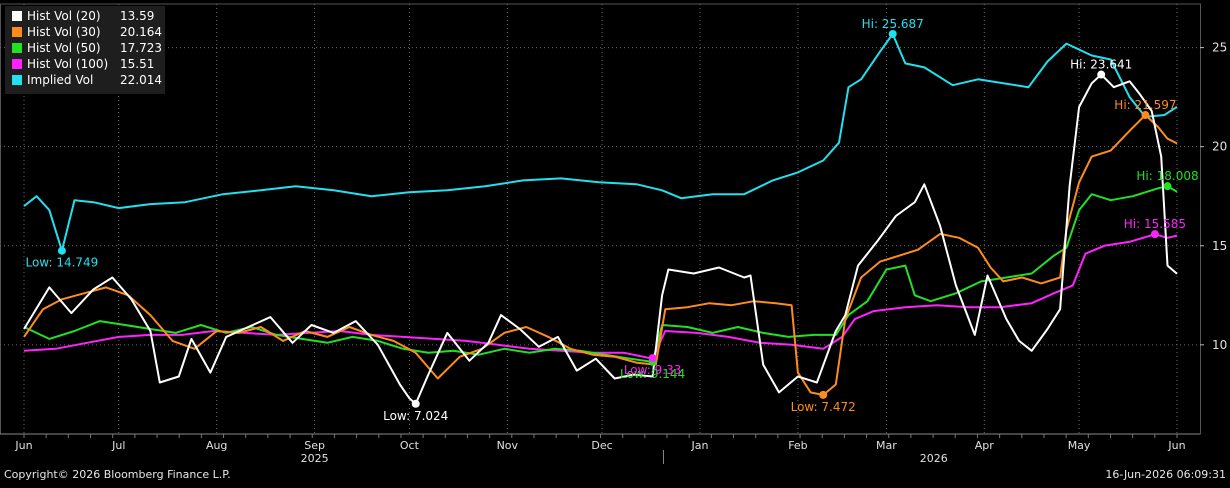 This screenshot has width=1230, height=488. What do you see at coordinates (1167, 176) in the screenshot?
I see `hi-annotation: Hi: 18.008` at bounding box center [1167, 176].